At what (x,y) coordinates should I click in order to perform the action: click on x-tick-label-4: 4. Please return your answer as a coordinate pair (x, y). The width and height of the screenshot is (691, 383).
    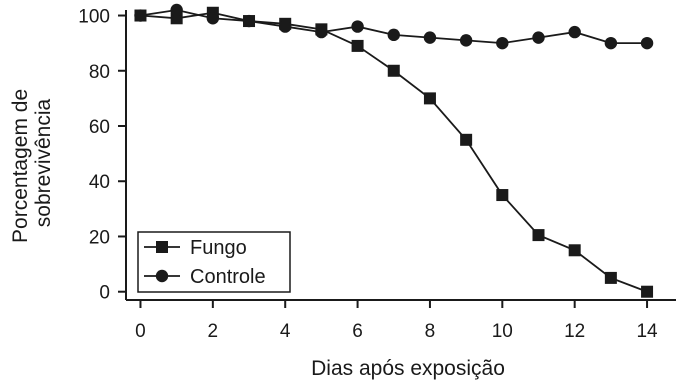
    Looking at the image, I should click on (285, 331).